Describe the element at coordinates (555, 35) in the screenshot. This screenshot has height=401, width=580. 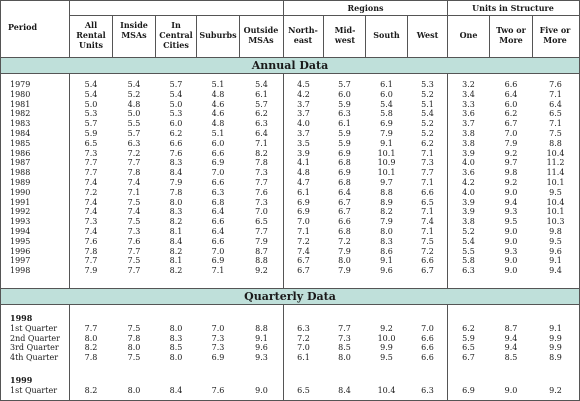
I see `col-header-five-or-more: Five or More` at that location.